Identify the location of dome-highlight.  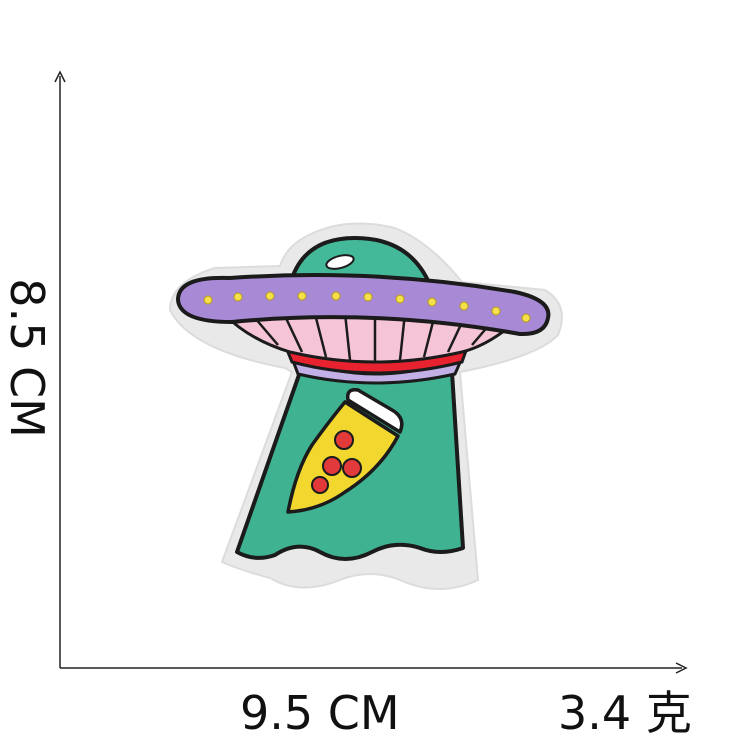
(340, 262).